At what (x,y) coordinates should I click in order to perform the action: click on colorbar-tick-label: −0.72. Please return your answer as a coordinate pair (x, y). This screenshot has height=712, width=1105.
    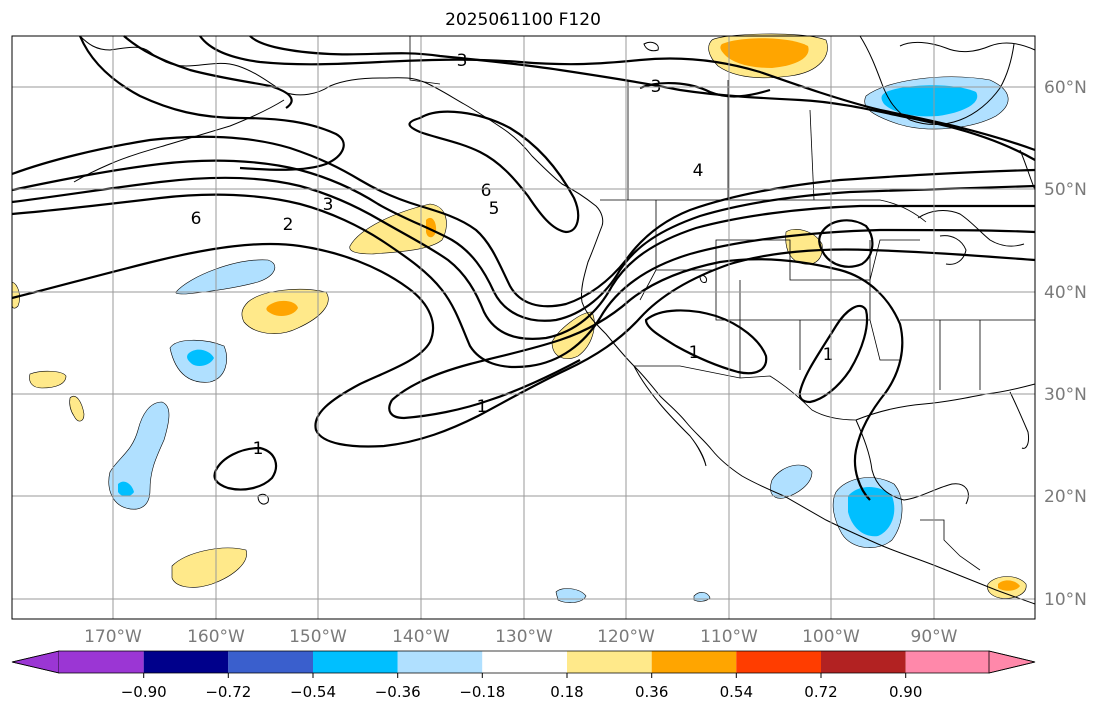
    Looking at the image, I should click on (228, 692).